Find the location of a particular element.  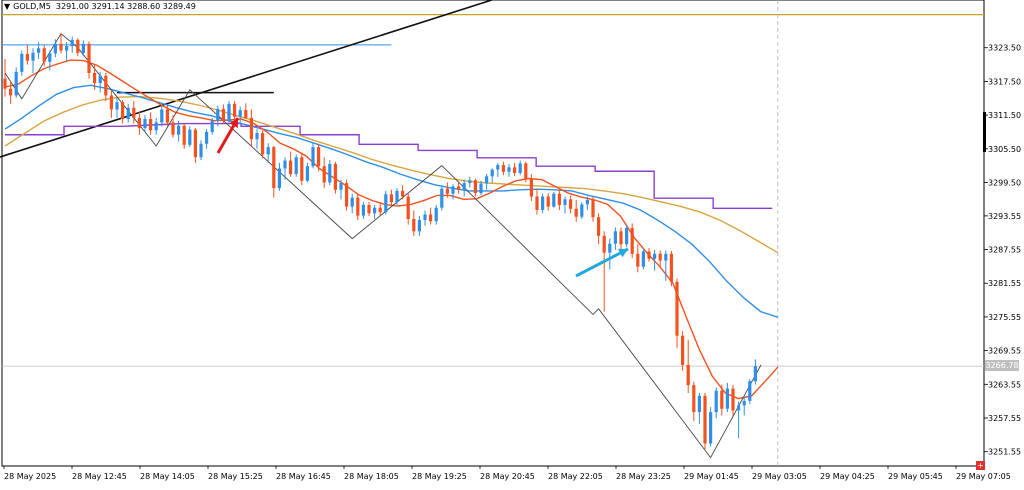

y-tick-label: 3257.55 is located at coordinates (1004, 418).